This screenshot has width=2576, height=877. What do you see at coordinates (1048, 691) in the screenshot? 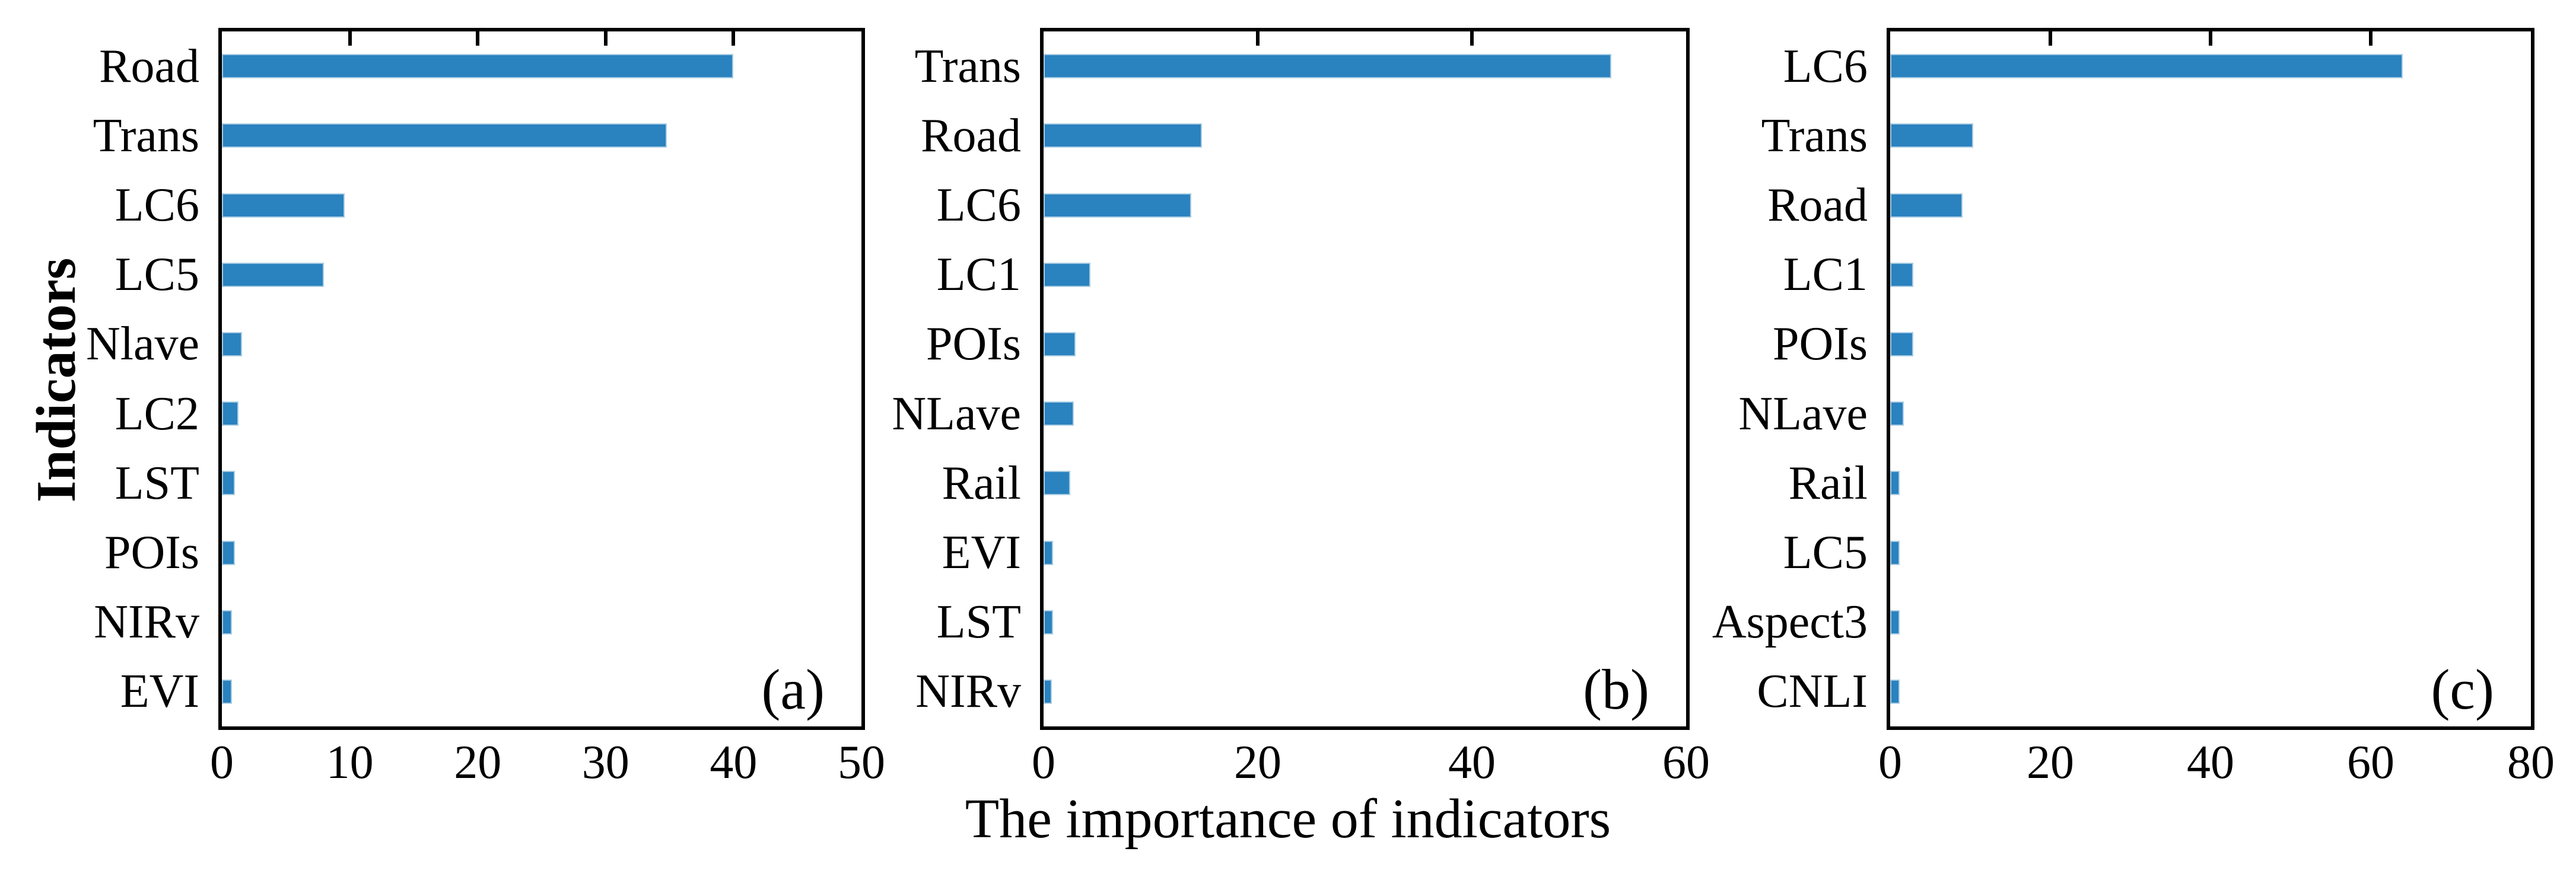
I see `bar-b-nirv` at bounding box center [1048, 691].